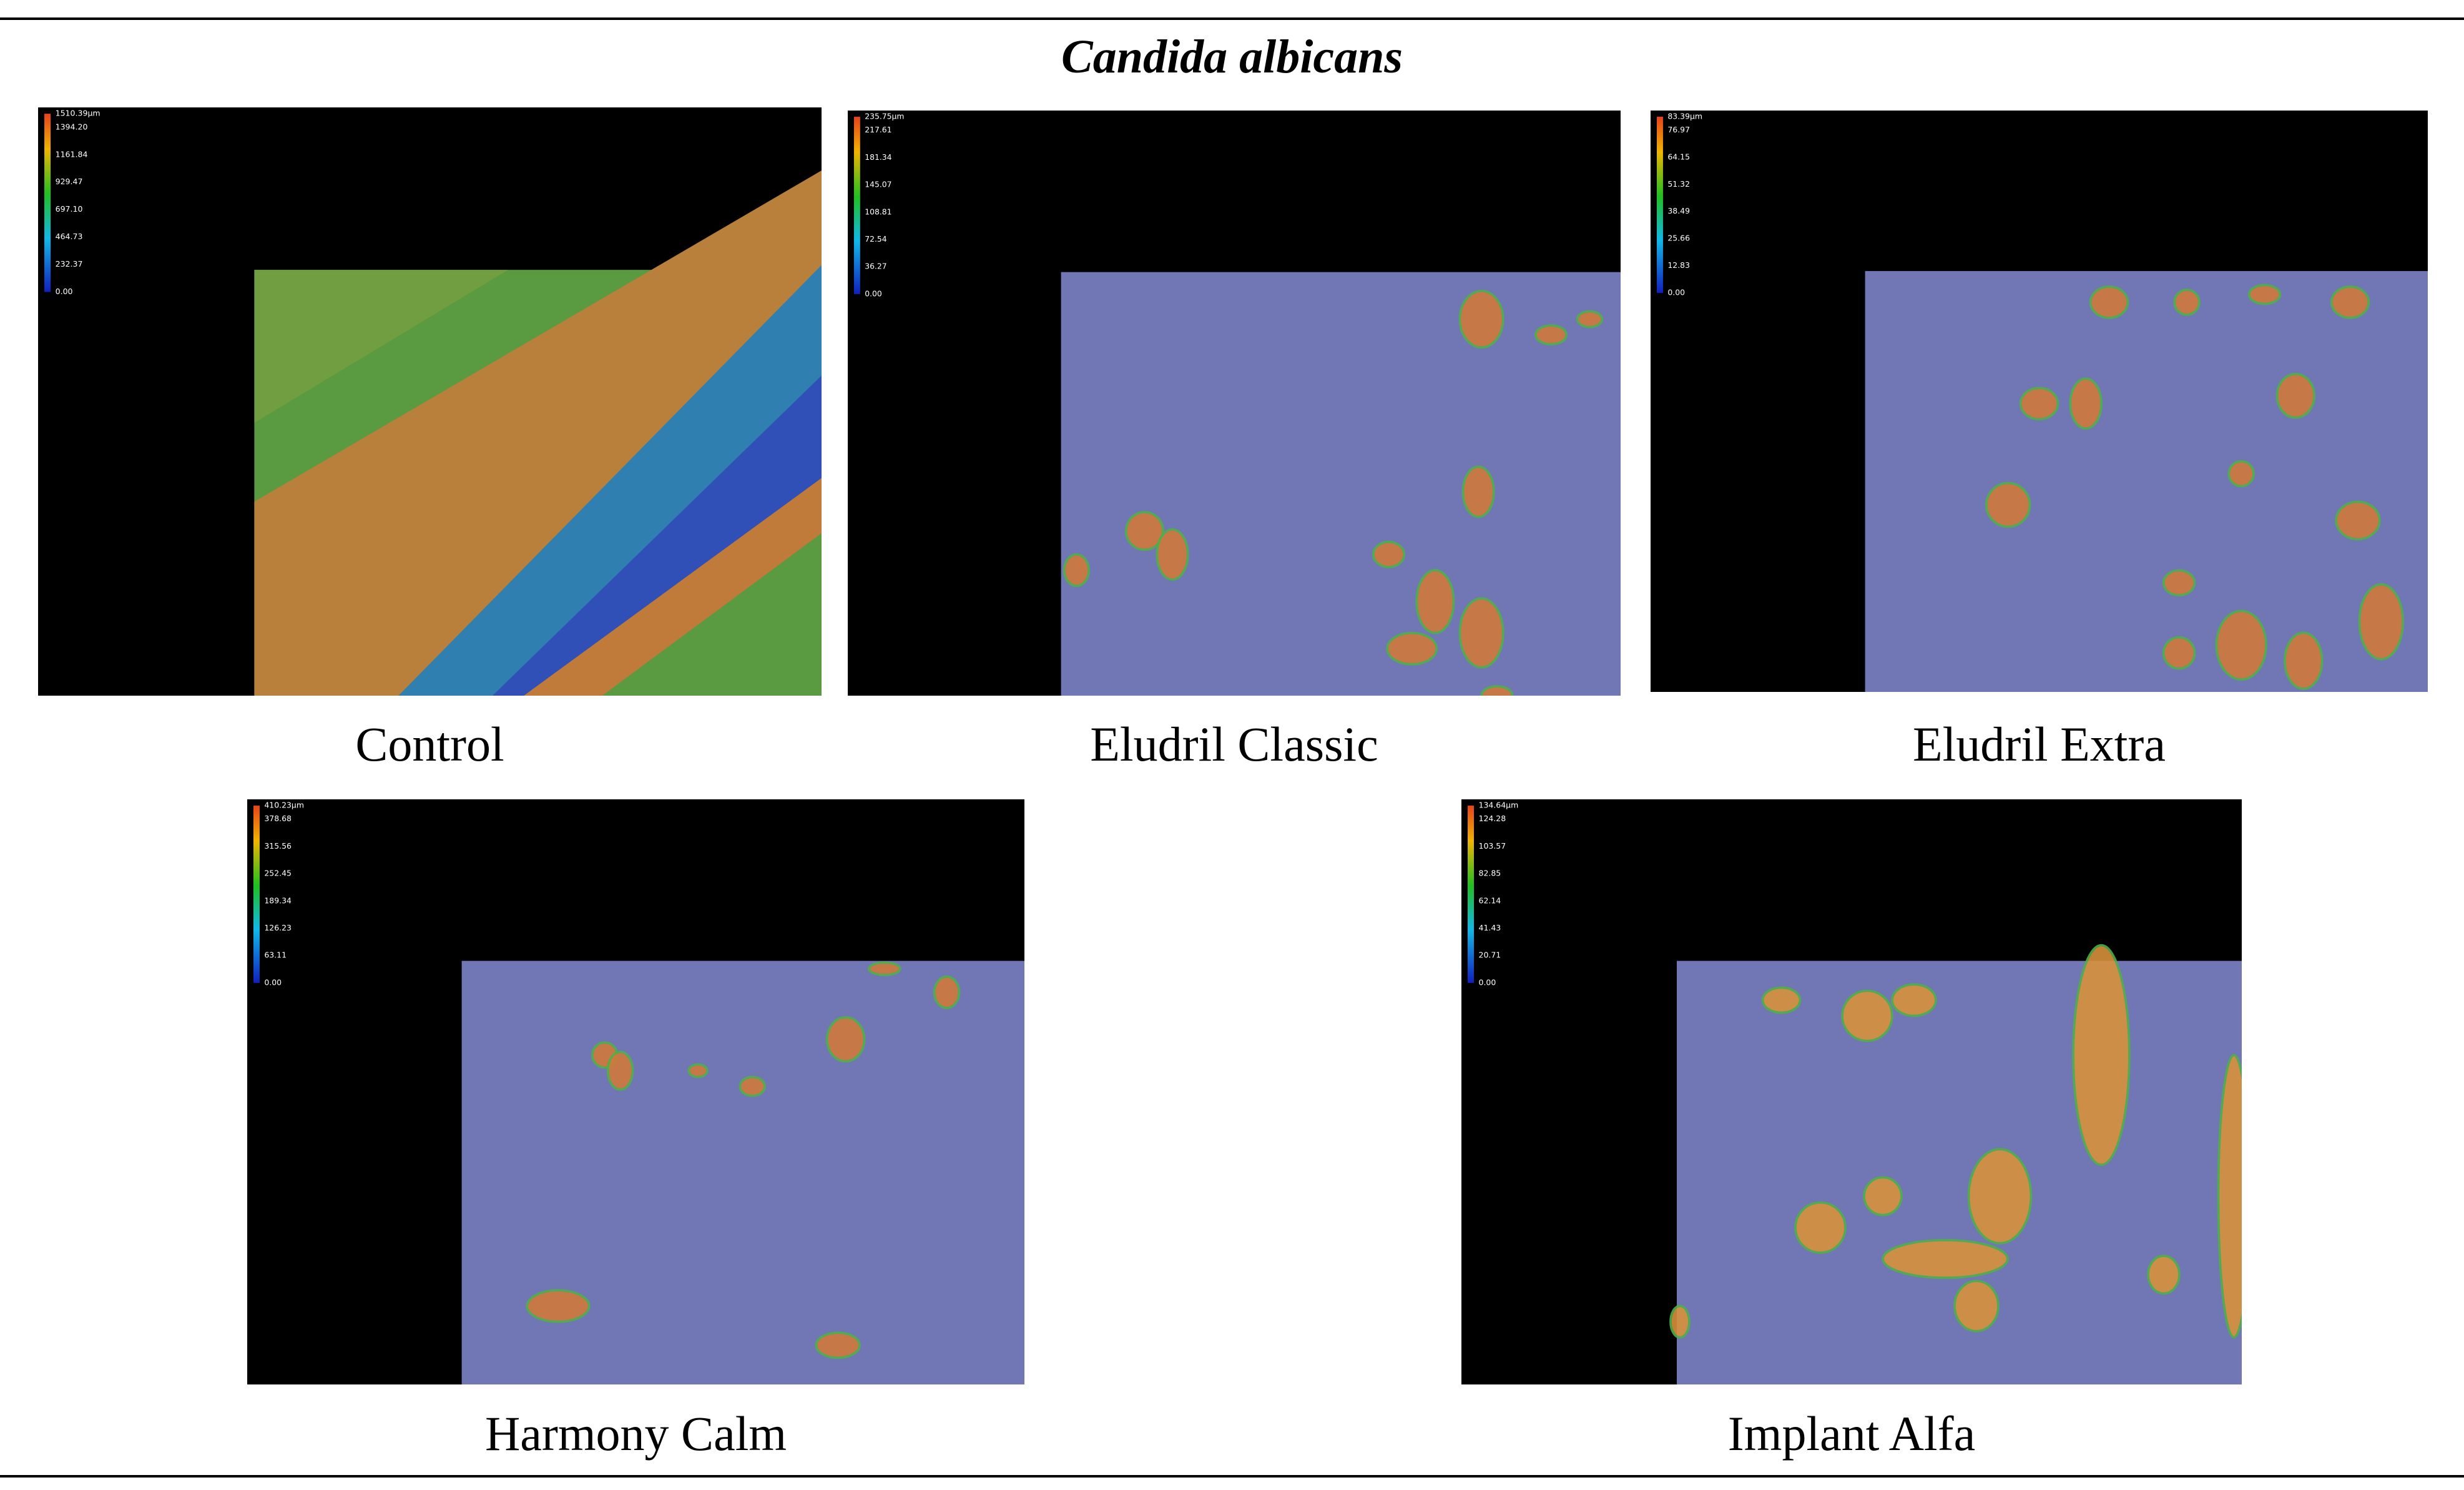 The width and height of the screenshot is (2464, 1490). What do you see at coordinates (876, 239) in the screenshot?
I see `scale-label: 72.54` at bounding box center [876, 239].